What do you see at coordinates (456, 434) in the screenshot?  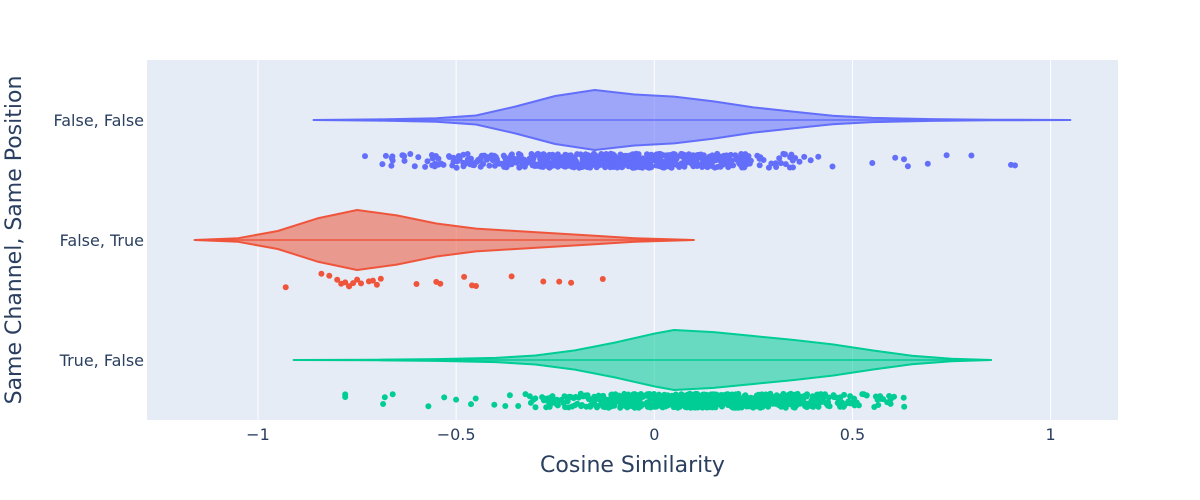 I see `x-tick-label: −0.5` at bounding box center [456, 434].